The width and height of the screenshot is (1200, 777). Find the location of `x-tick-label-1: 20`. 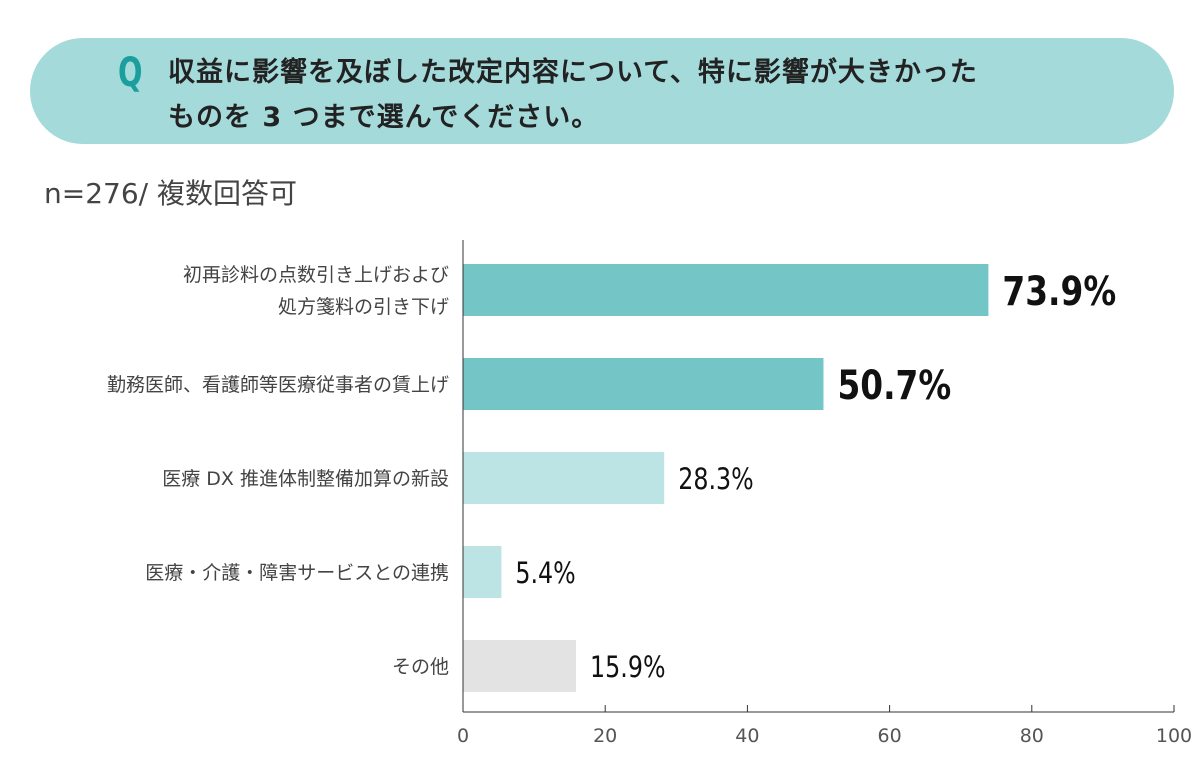

x-tick-label-1: 20 is located at coordinates (605, 736).